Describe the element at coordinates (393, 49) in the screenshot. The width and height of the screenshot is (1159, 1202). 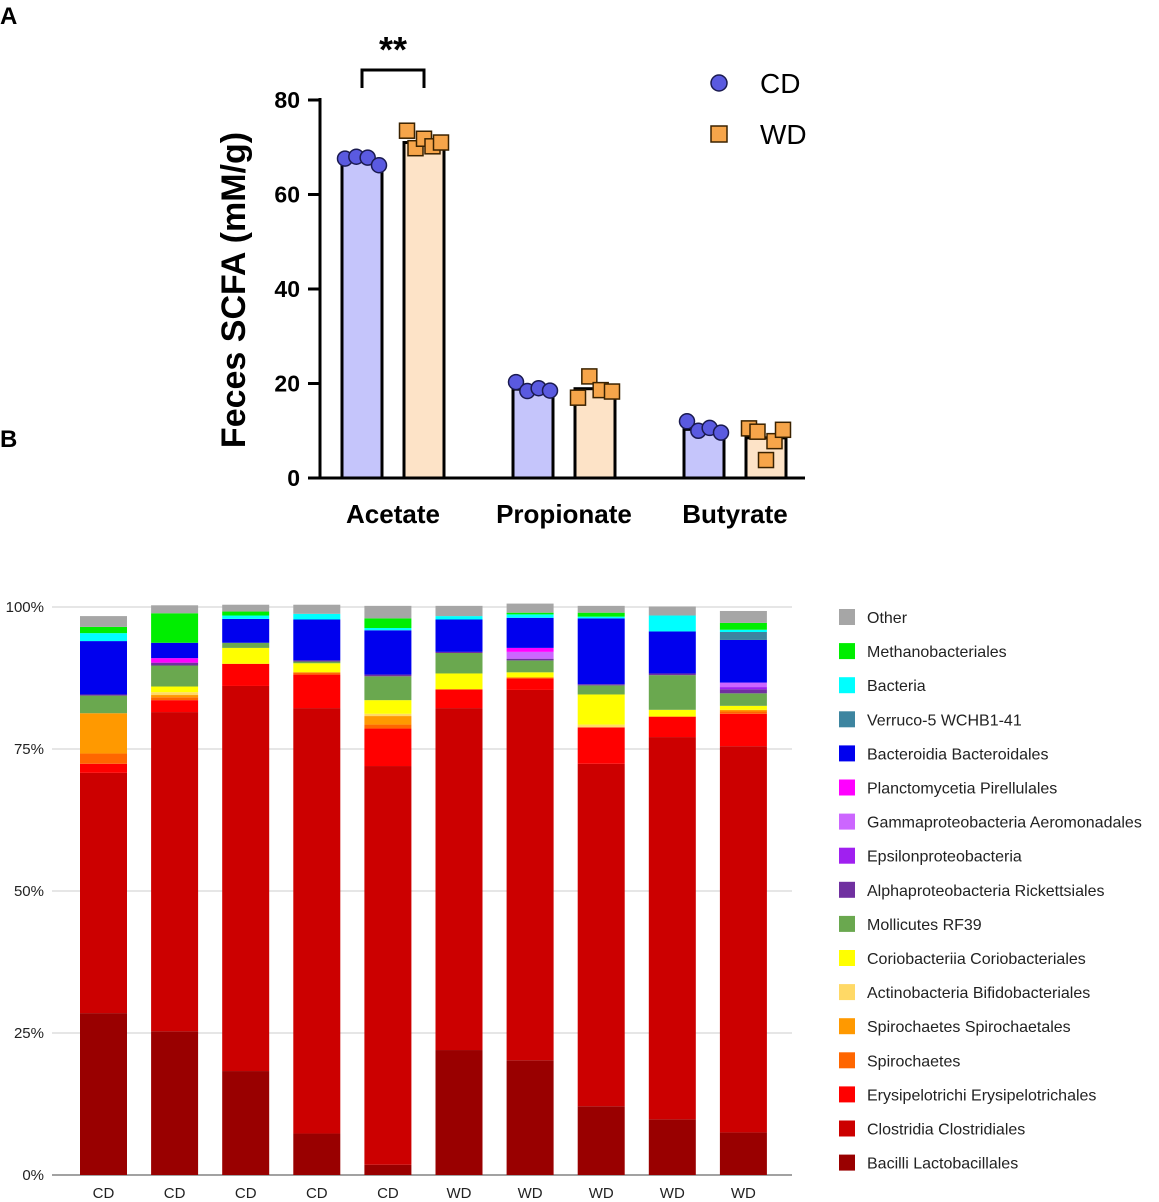
I see `significance-label: **` at that location.